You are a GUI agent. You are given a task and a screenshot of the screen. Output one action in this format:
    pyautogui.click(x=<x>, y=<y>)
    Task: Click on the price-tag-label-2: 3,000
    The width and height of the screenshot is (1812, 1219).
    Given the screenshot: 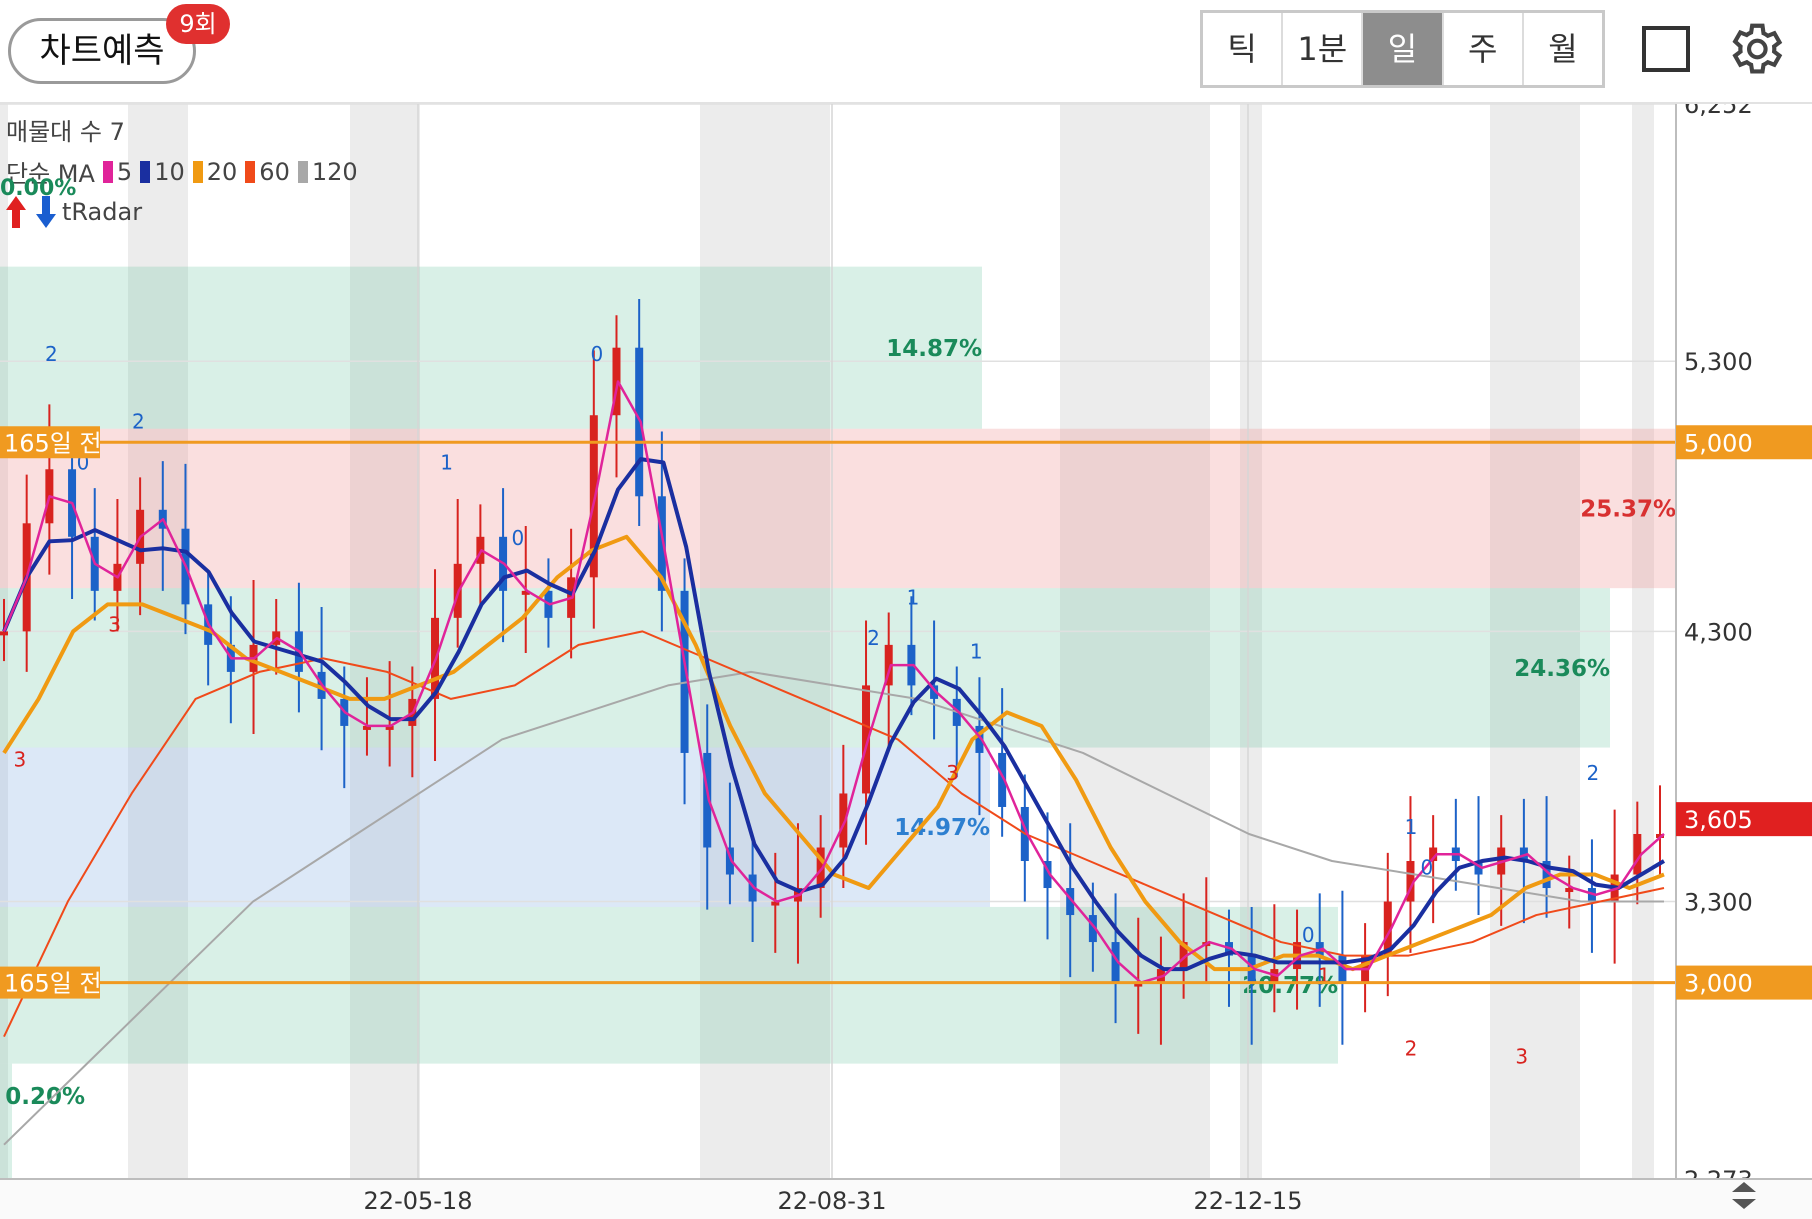 What is the action you would take?
    pyautogui.click(x=1718, y=984)
    